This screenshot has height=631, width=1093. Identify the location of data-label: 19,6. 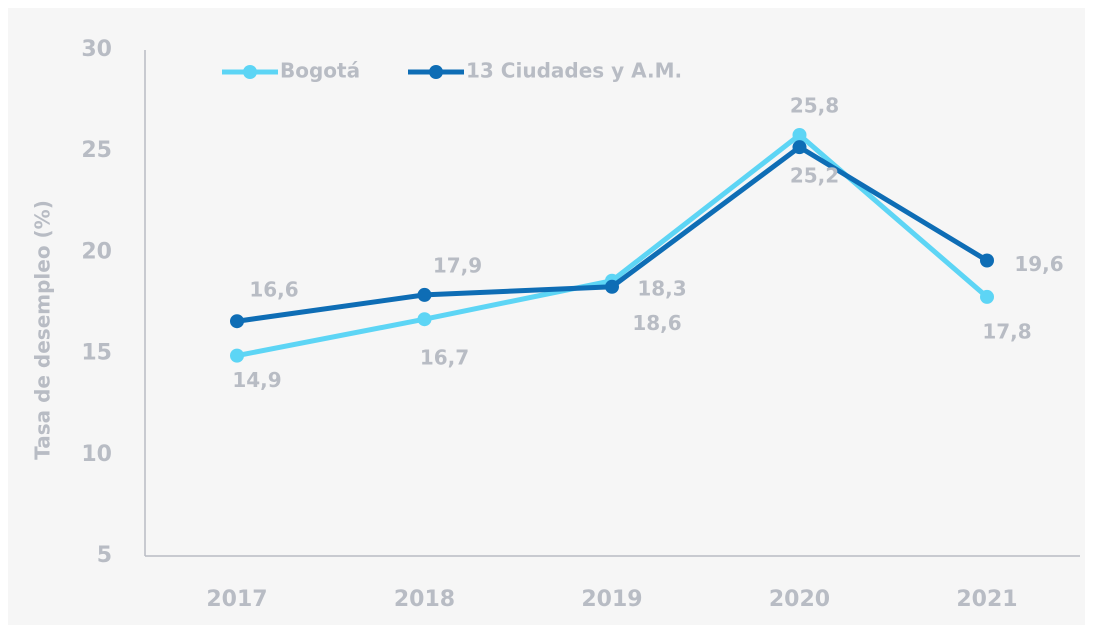
(1038, 264).